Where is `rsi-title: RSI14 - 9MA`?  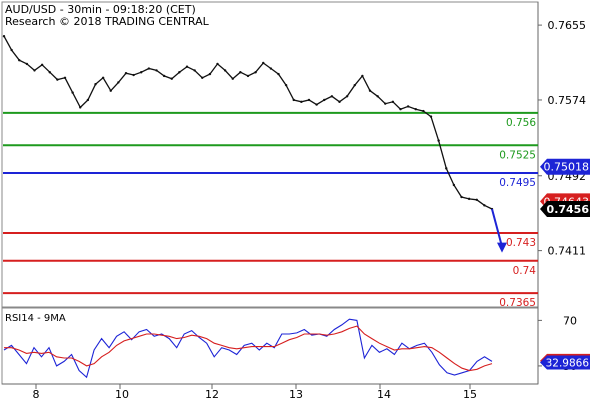 rsi-title: RSI14 - 9MA is located at coordinates (35, 318).